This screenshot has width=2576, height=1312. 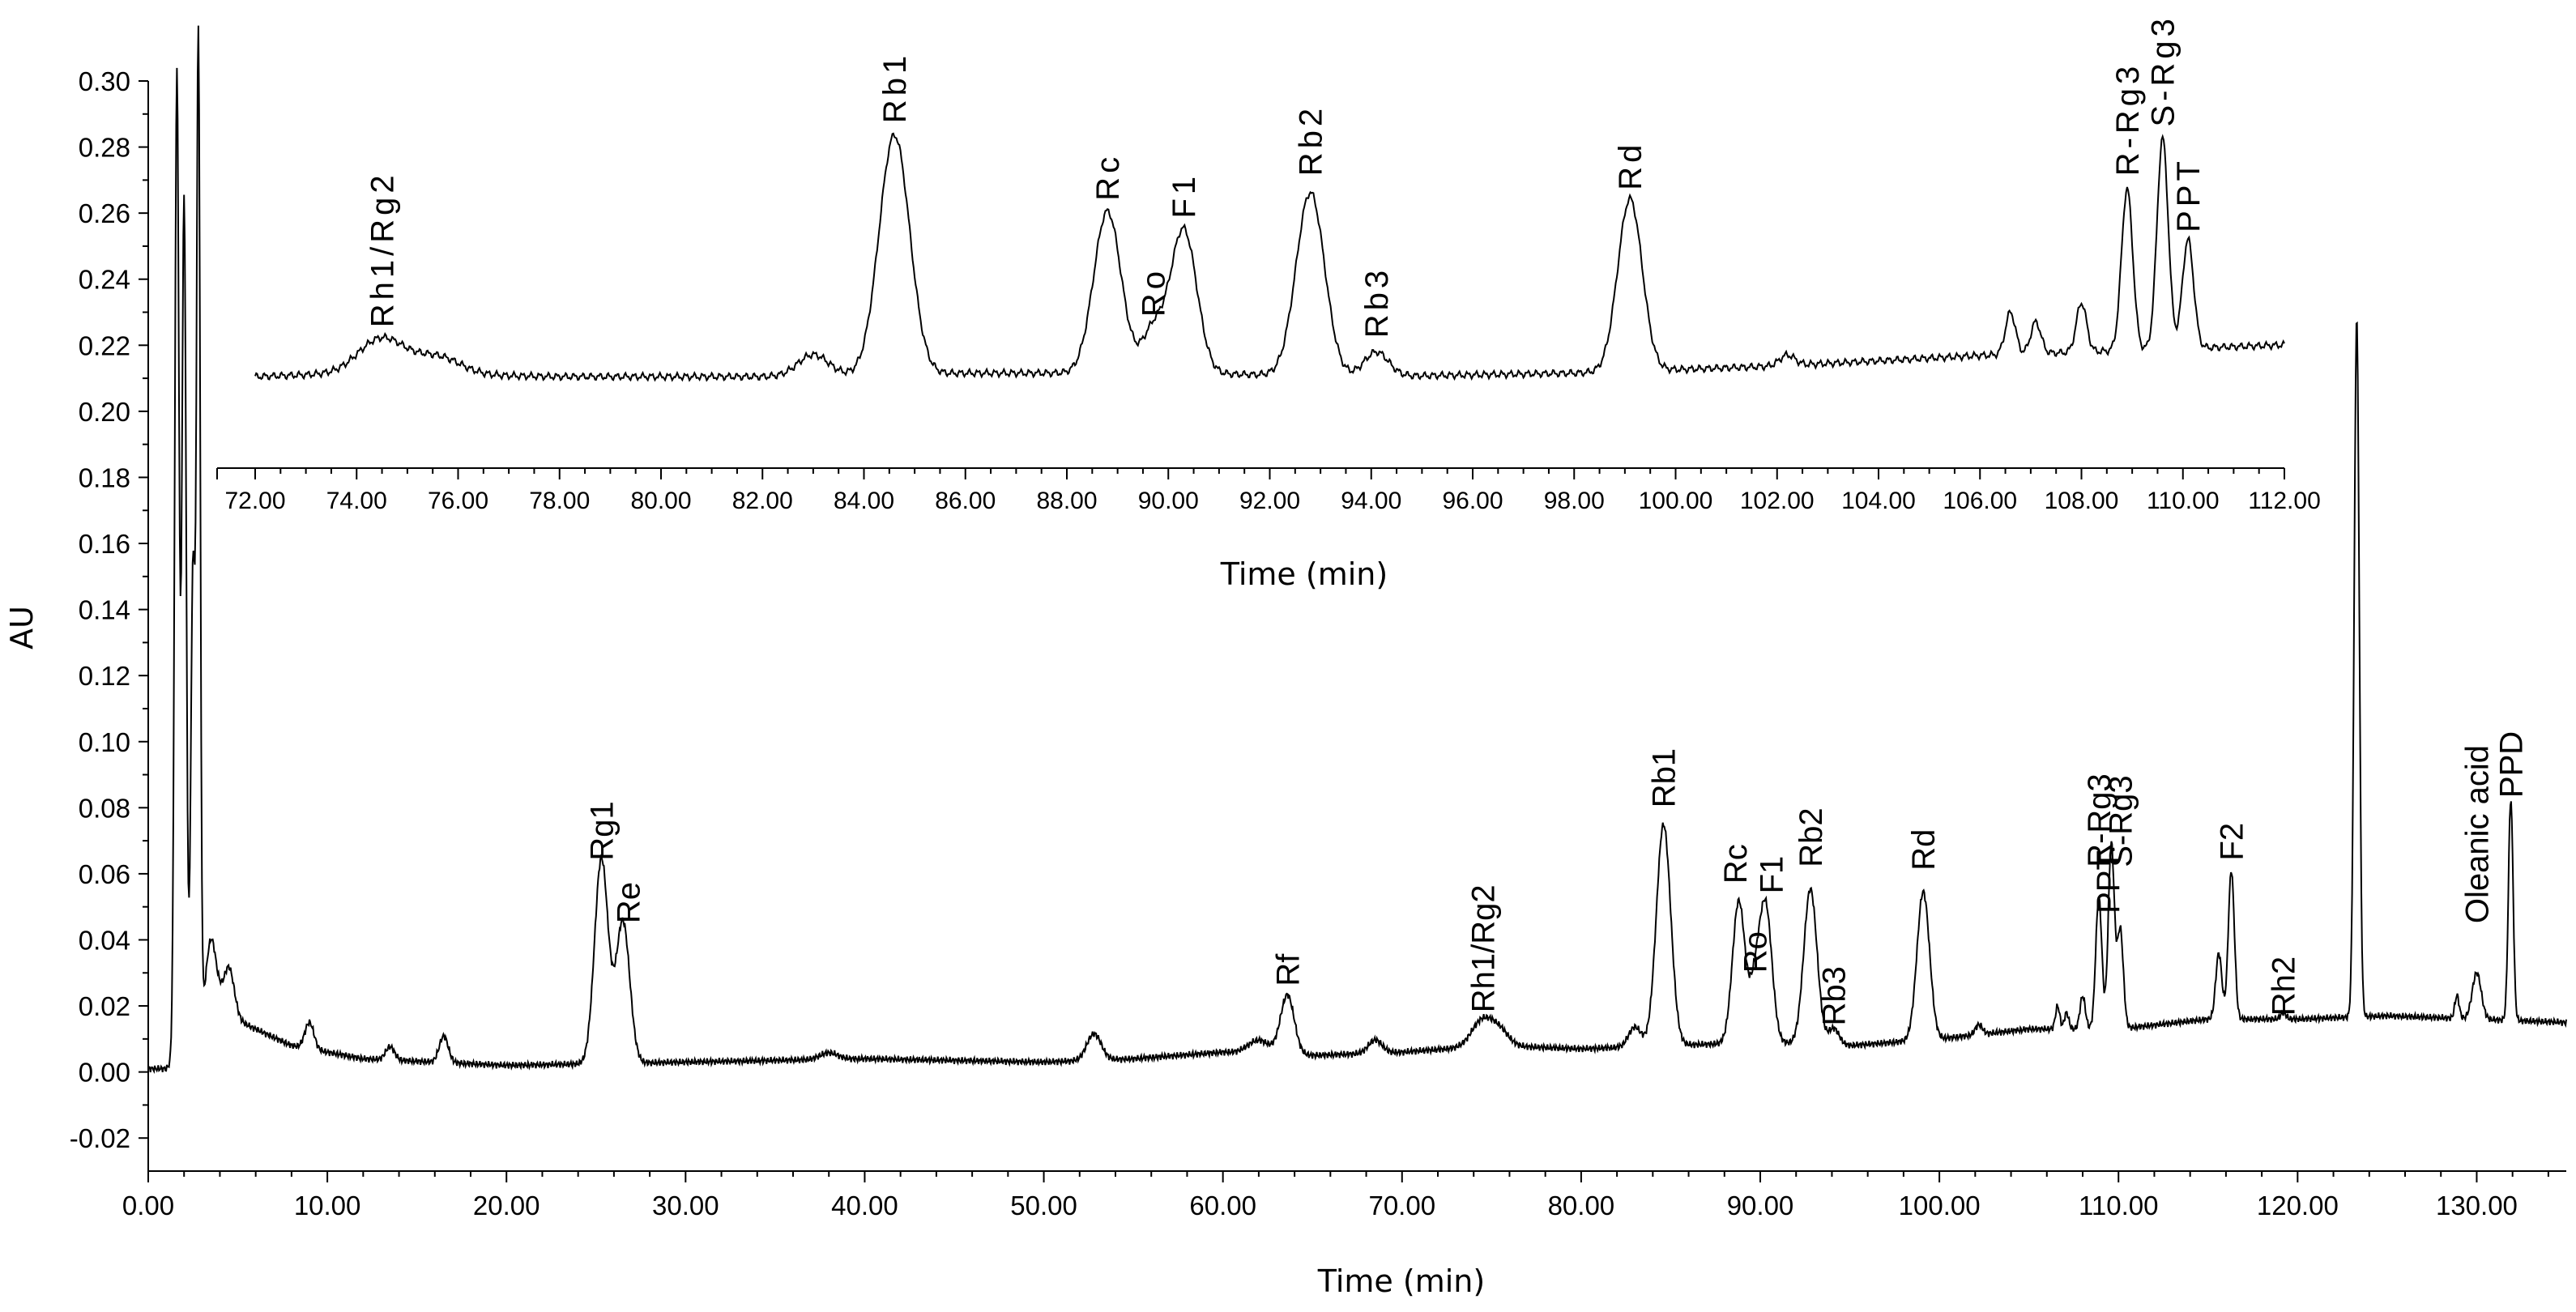 I want to click on inset-x-tick-label: 102.00, so click(x=1777, y=501).